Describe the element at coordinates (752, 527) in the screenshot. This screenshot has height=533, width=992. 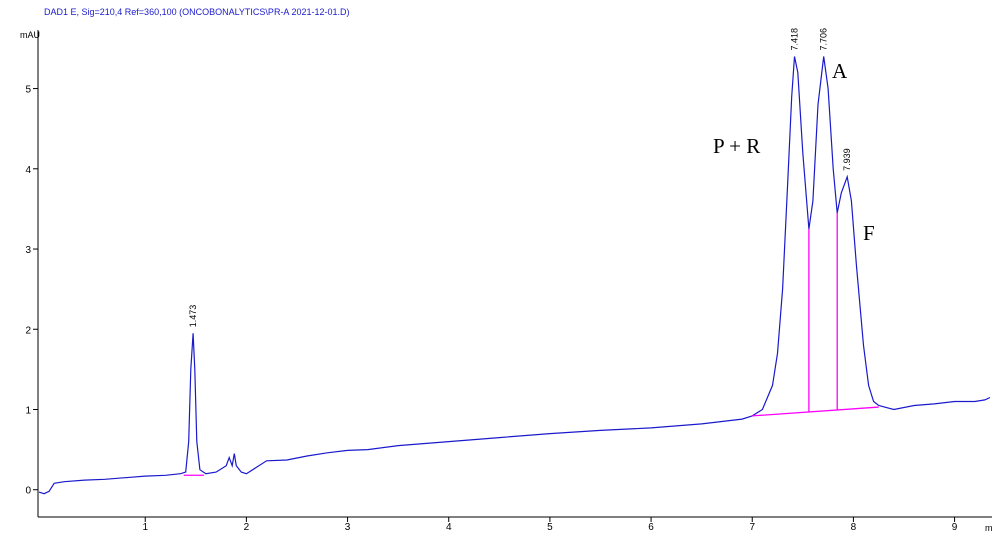
I see `x-tick-label: 7` at that location.